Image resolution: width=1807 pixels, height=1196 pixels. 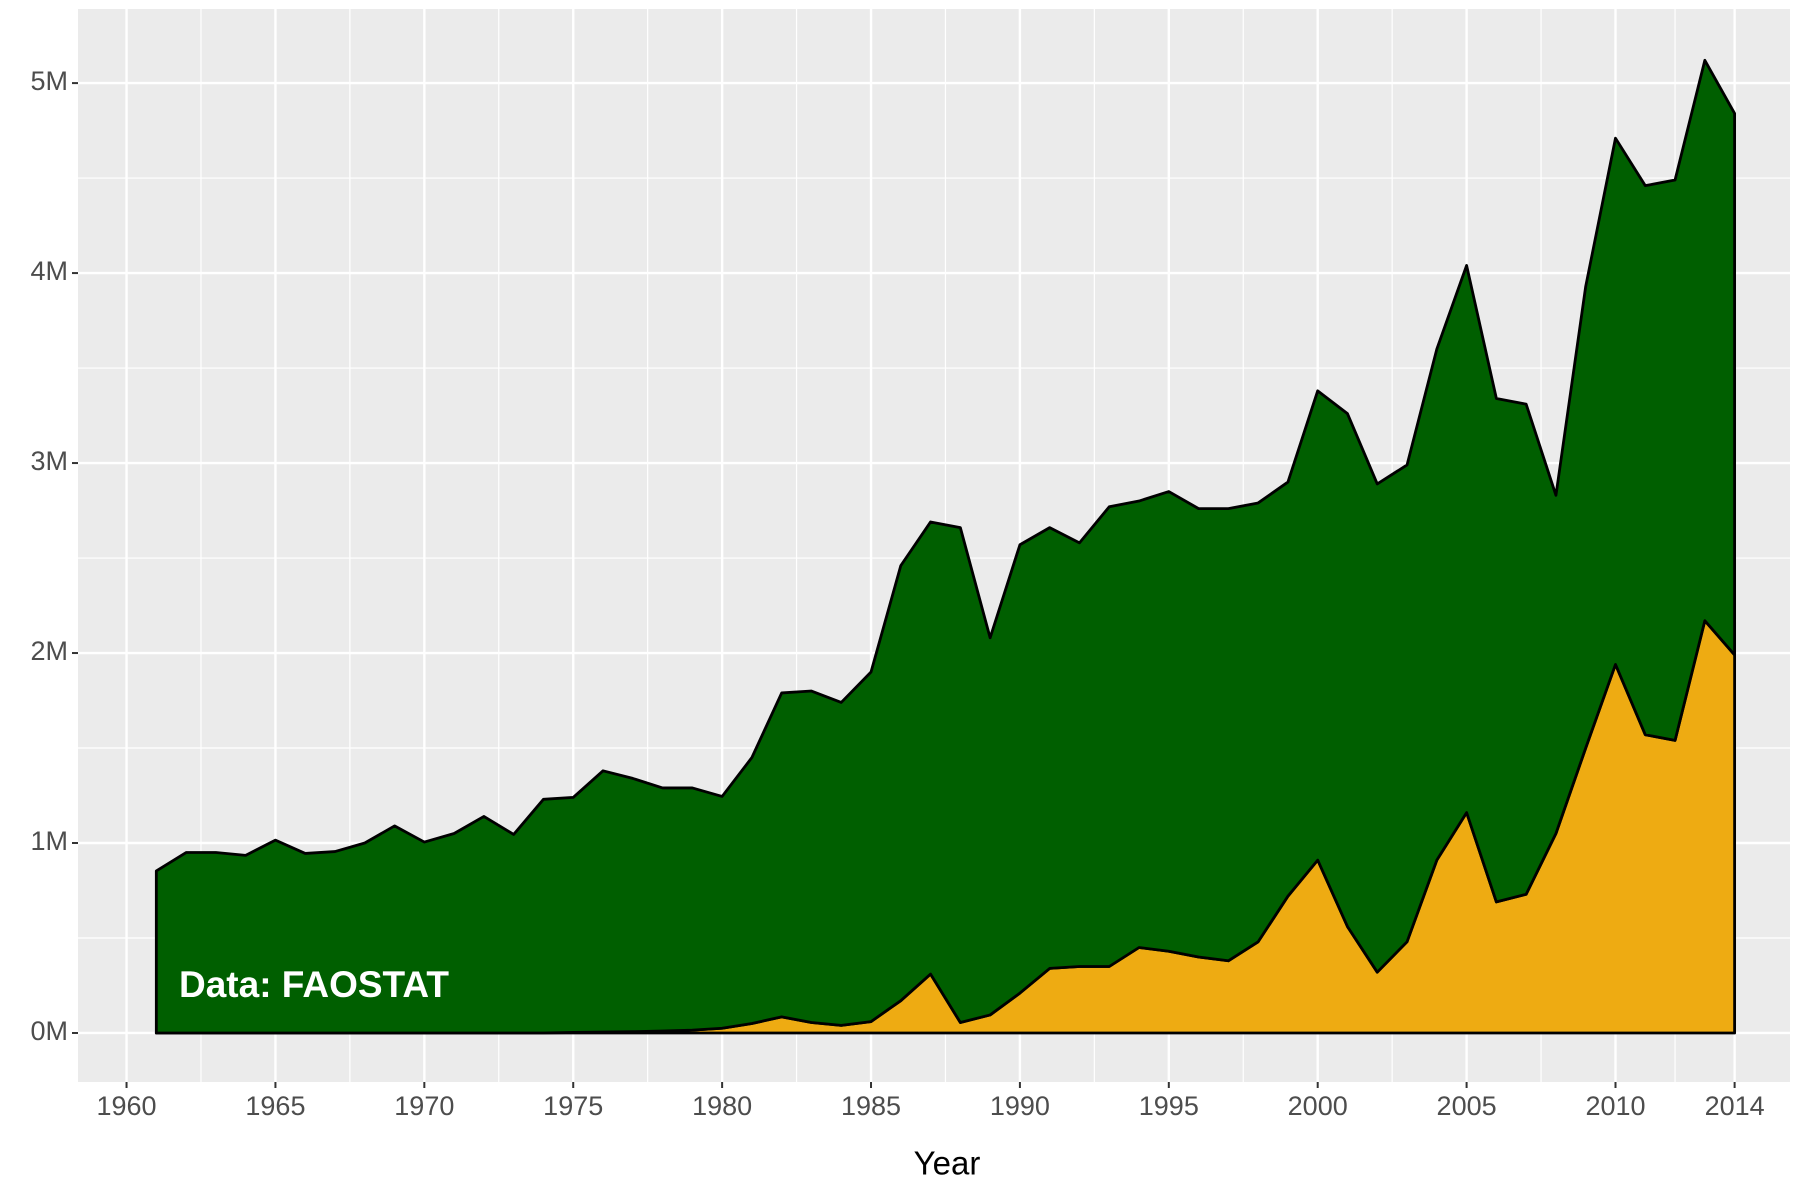 I want to click on x-tick-label: 1965, so click(x=275, y=1106).